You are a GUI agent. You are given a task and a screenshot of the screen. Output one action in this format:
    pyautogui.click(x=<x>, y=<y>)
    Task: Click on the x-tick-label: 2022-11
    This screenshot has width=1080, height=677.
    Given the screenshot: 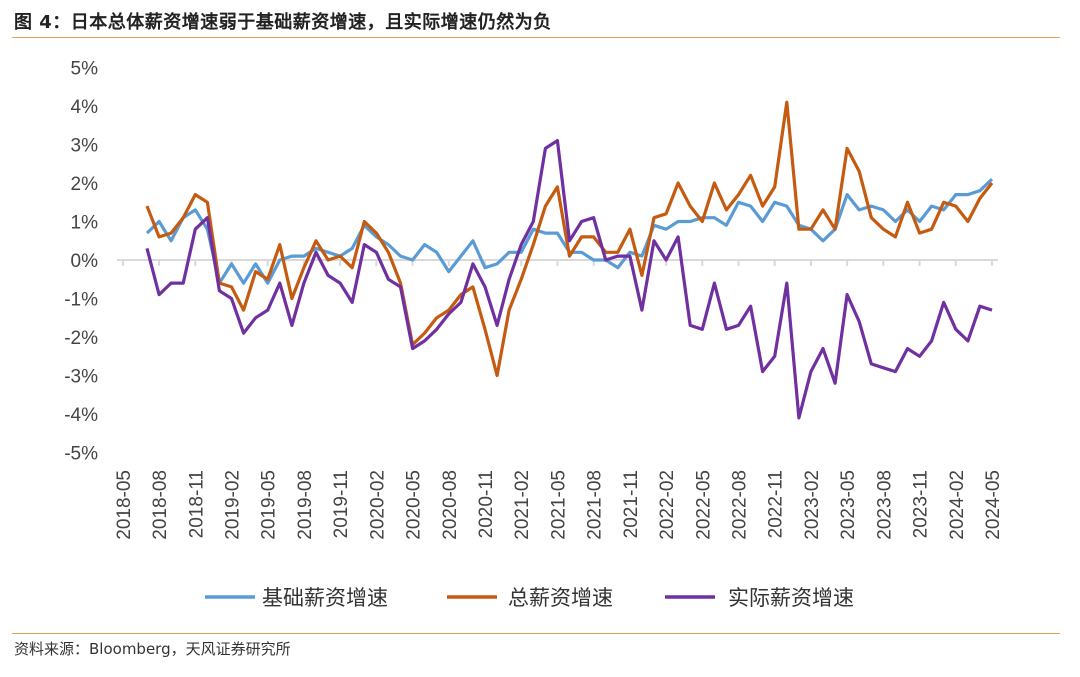 What is the action you would take?
    pyautogui.click(x=776, y=504)
    